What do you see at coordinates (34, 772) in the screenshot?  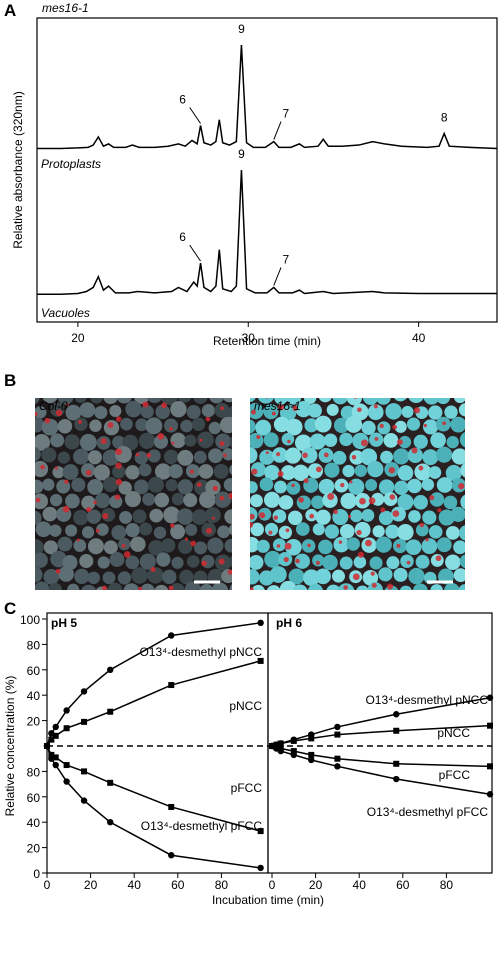 I see `y2-tick-label: 80` at bounding box center [34, 772].